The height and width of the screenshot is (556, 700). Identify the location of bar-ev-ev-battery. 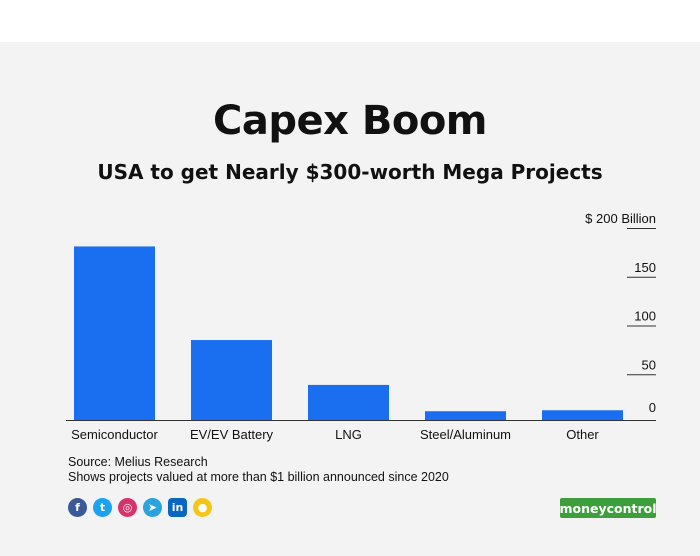
(231, 380).